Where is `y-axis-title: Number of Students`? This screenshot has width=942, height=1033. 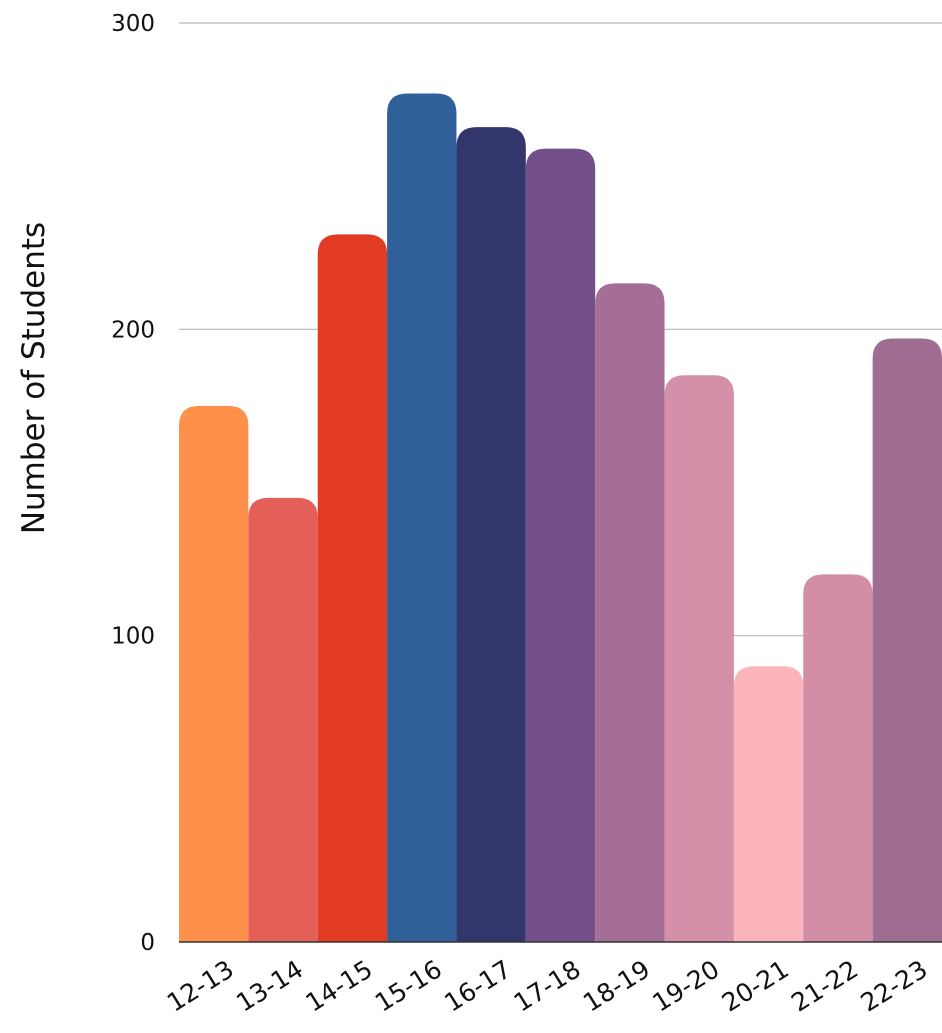
y-axis-title: Number of Students is located at coordinates (34, 378).